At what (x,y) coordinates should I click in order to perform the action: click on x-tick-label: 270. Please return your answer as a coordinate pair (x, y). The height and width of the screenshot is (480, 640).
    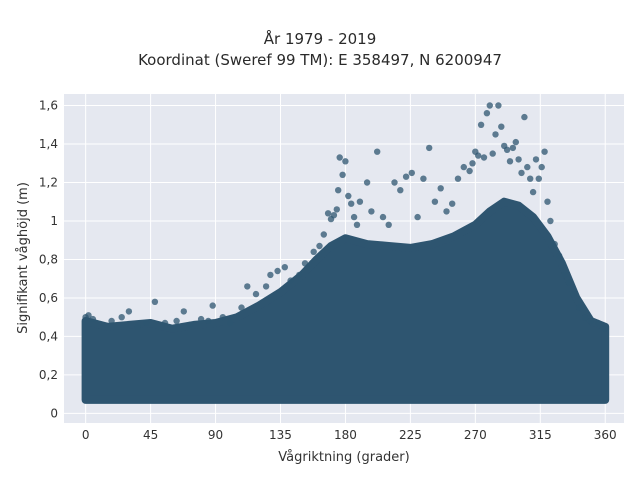
    Looking at the image, I should click on (475, 435).